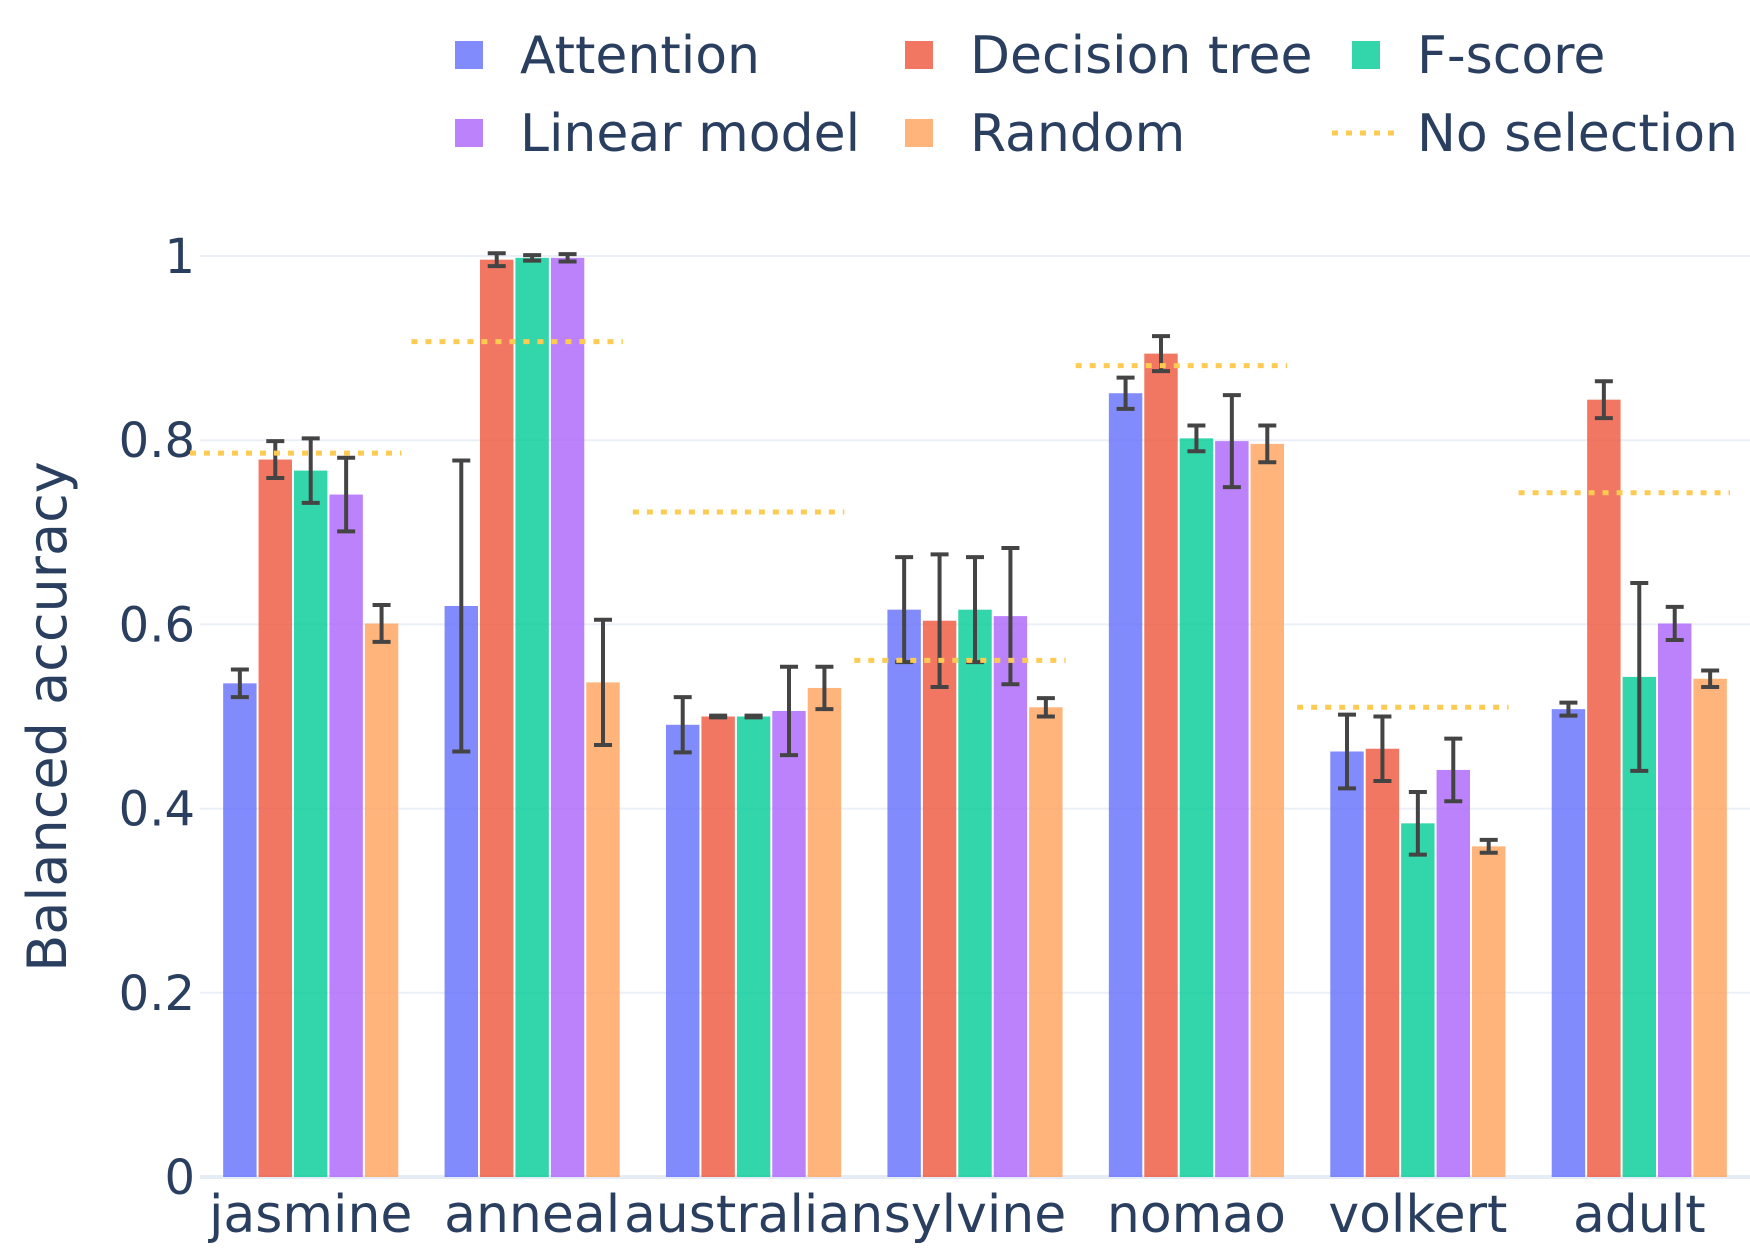  What do you see at coordinates (310, 1215) in the screenshot?
I see `x-tick-label: jasmine` at bounding box center [310, 1215].